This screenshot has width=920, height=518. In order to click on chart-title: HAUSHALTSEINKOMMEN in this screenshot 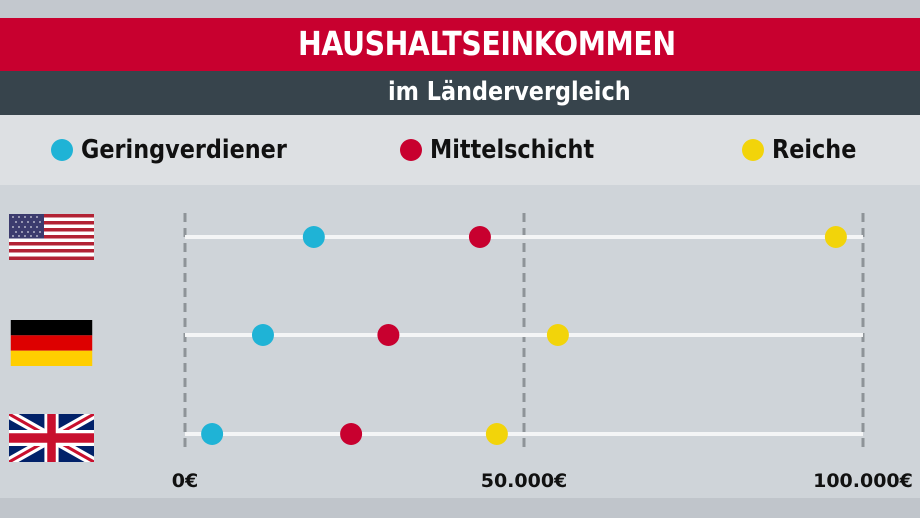, I will do `click(487, 43)`.